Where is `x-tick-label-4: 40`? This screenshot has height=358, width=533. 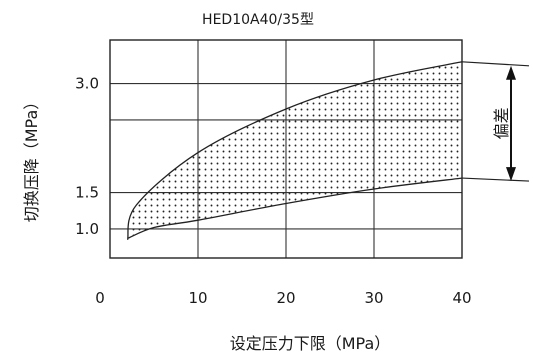 x-tick-label-4: 40 is located at coordinates (461, 298).